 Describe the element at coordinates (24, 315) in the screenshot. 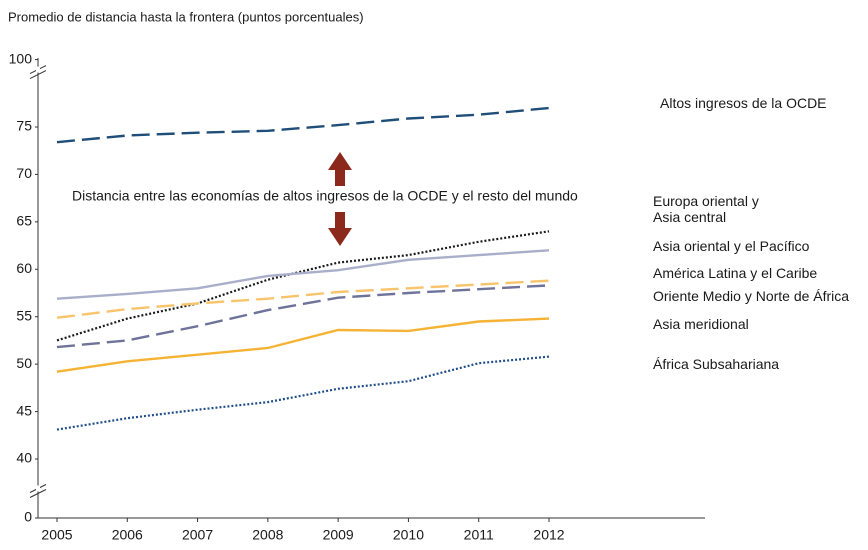

I see `y-tick-label: 55` at that location.